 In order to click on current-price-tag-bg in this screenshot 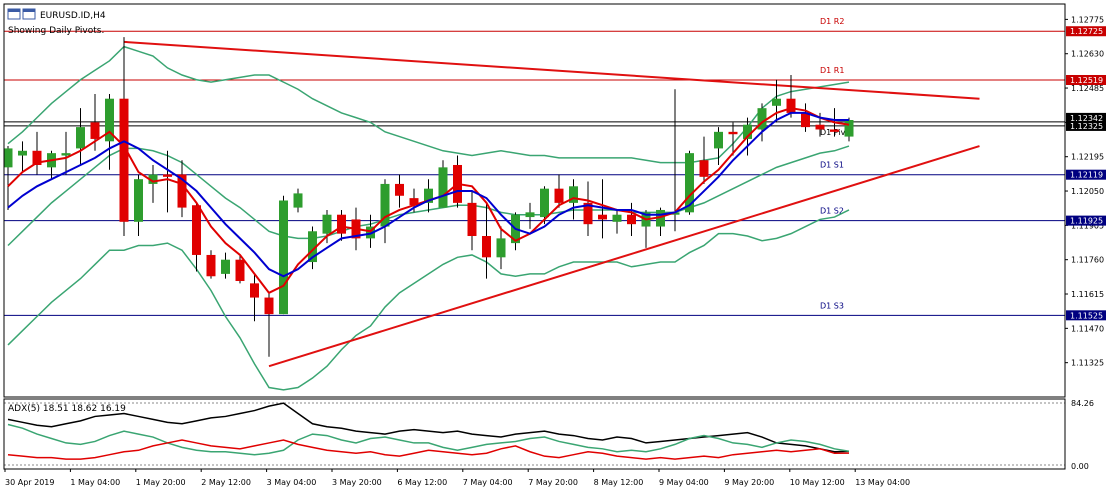, I will do `click(1086, 117)`.